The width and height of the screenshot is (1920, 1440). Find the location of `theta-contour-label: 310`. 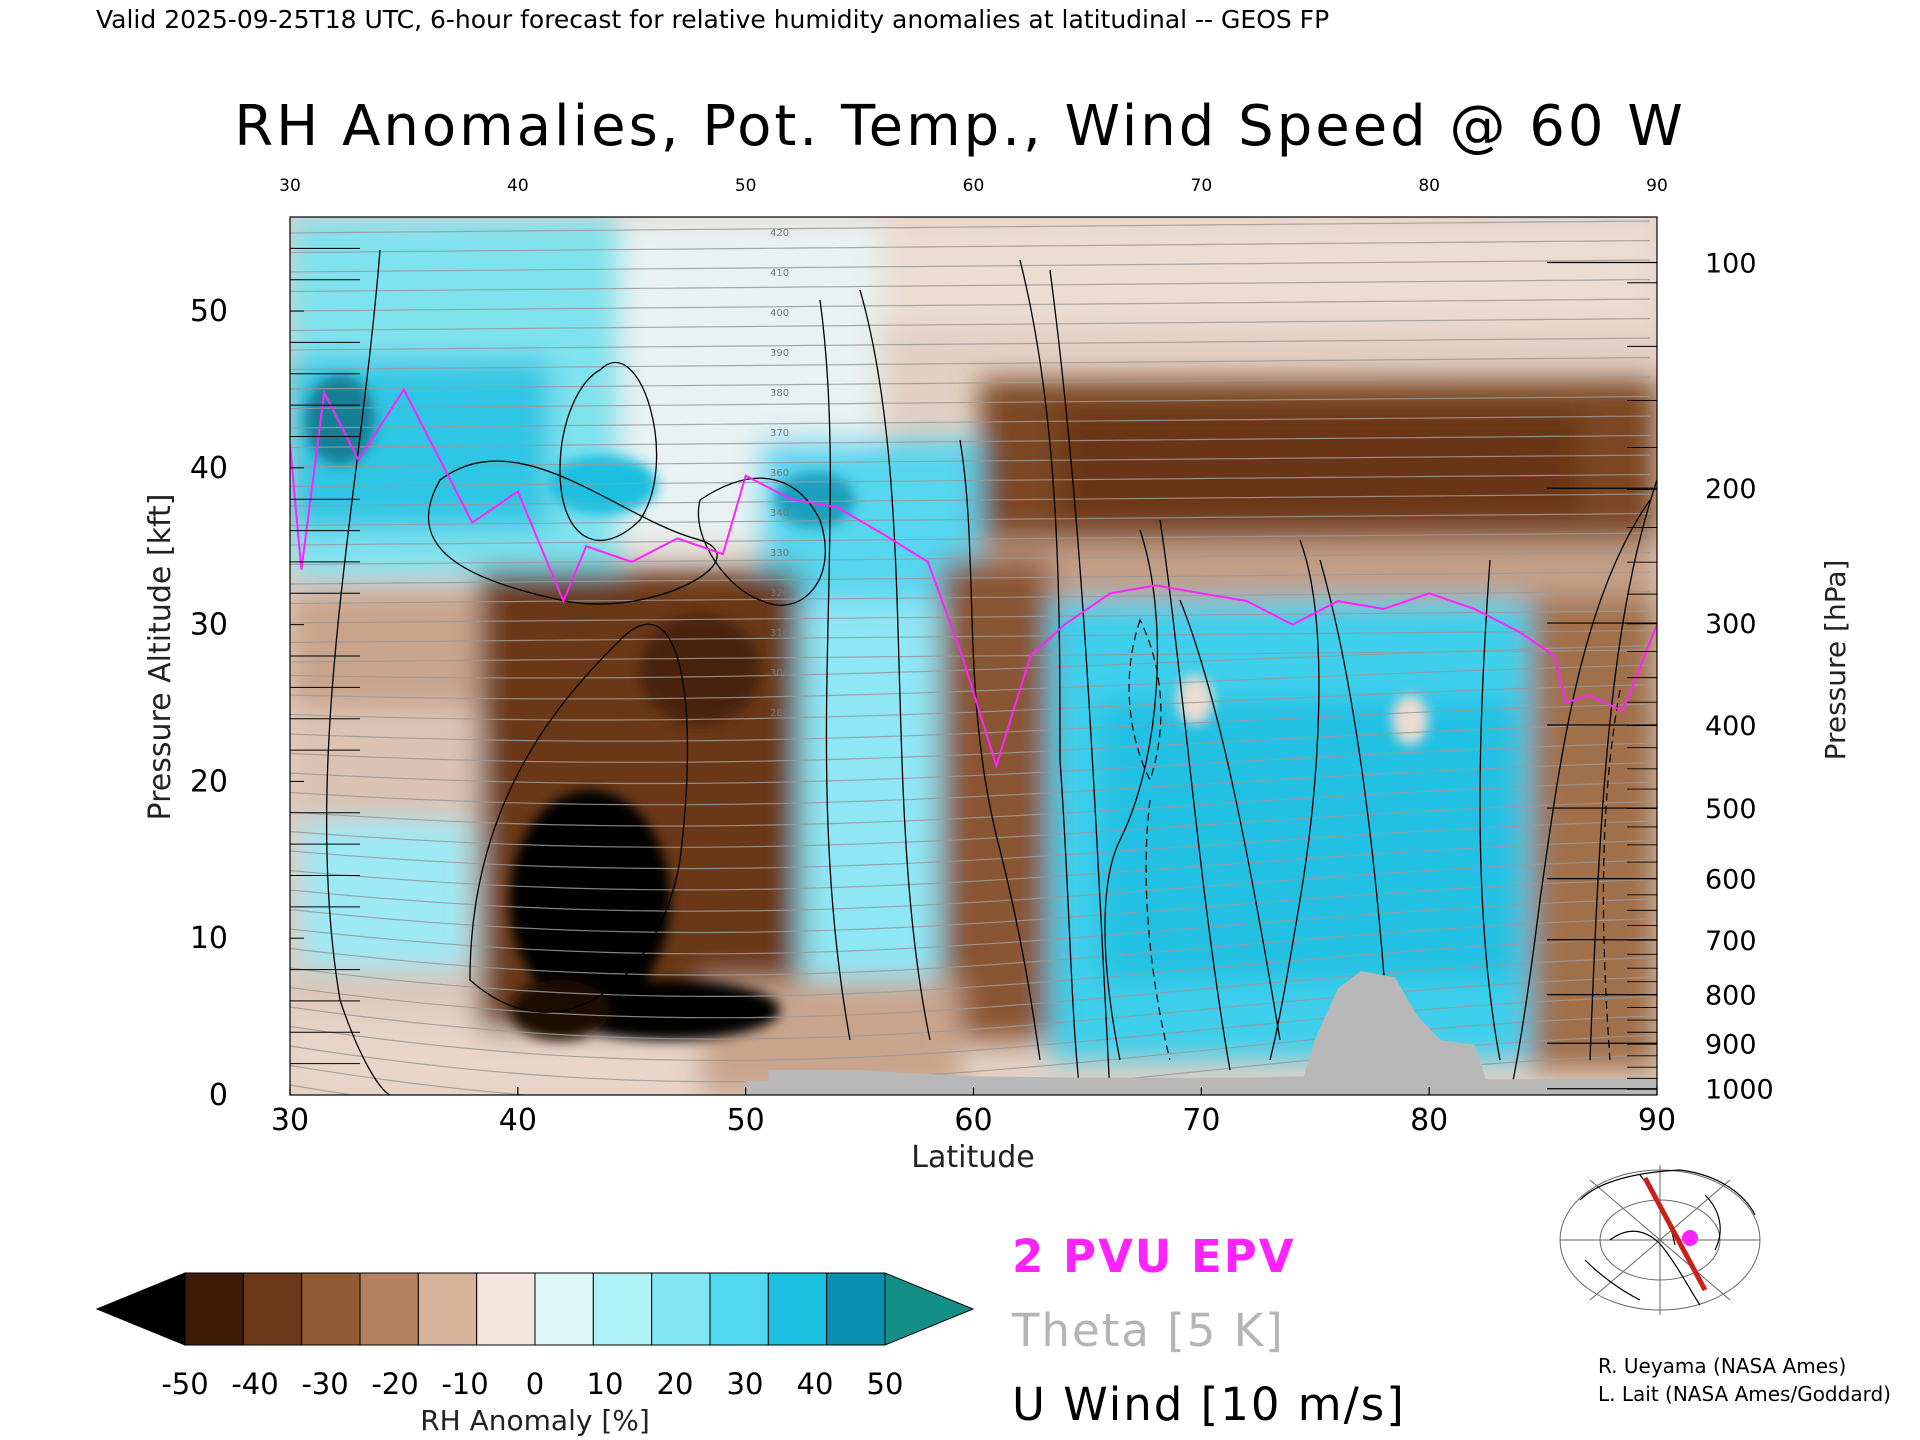

theta-contour-label: 310 is located at coordinates (779, 633).